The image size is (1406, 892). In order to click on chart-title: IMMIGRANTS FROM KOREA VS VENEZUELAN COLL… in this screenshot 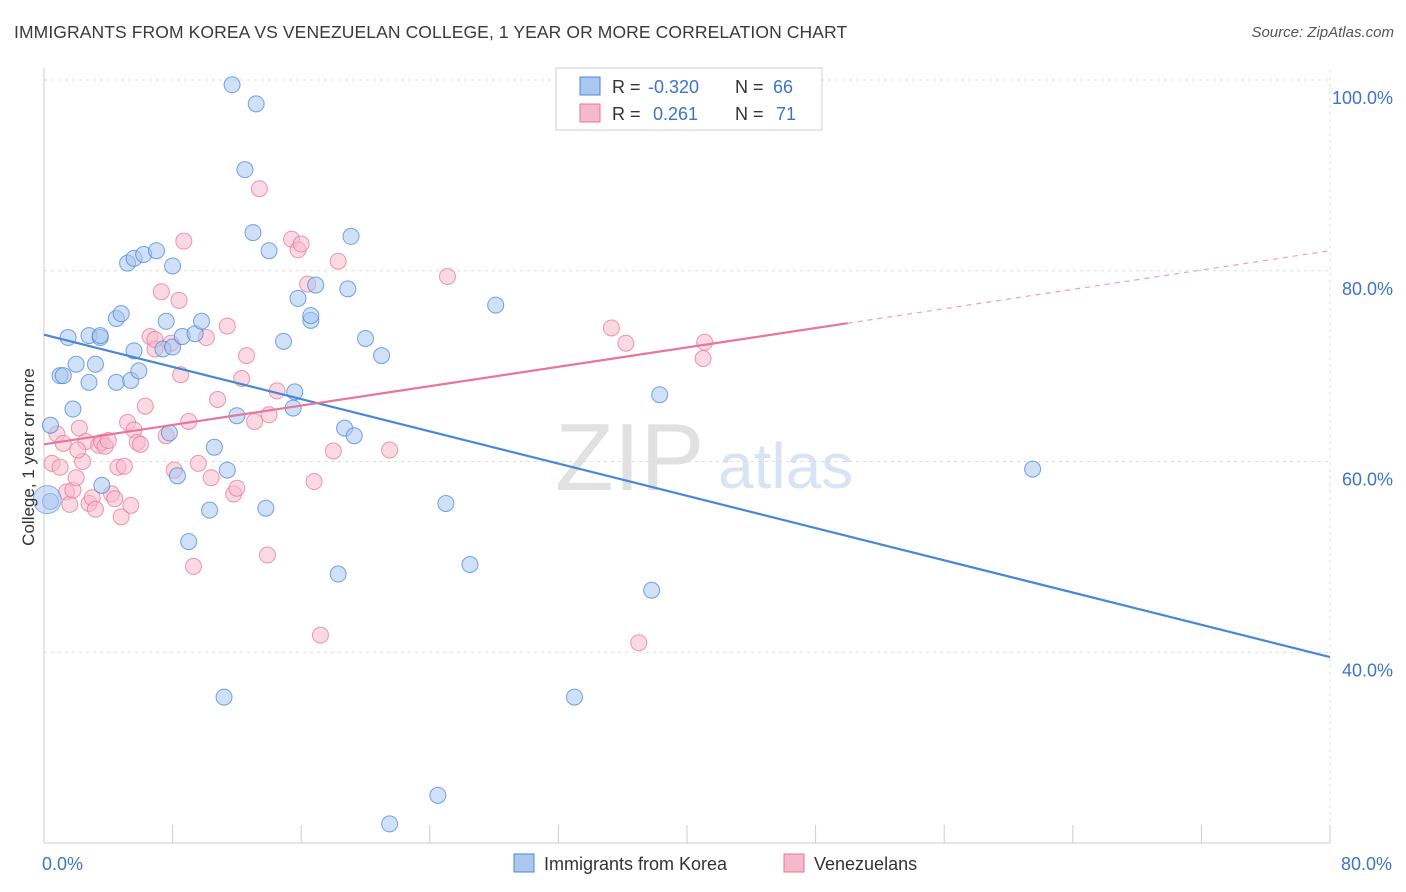, I will do `click(431, 32)`.